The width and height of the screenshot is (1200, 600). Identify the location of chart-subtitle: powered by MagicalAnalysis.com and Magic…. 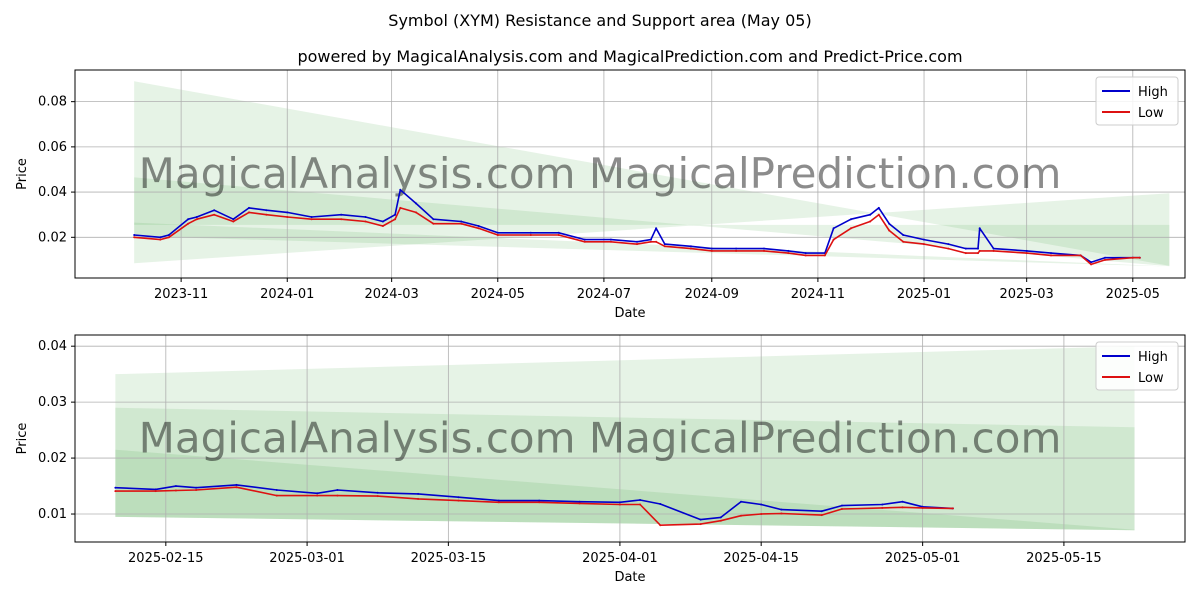
(629, 56).